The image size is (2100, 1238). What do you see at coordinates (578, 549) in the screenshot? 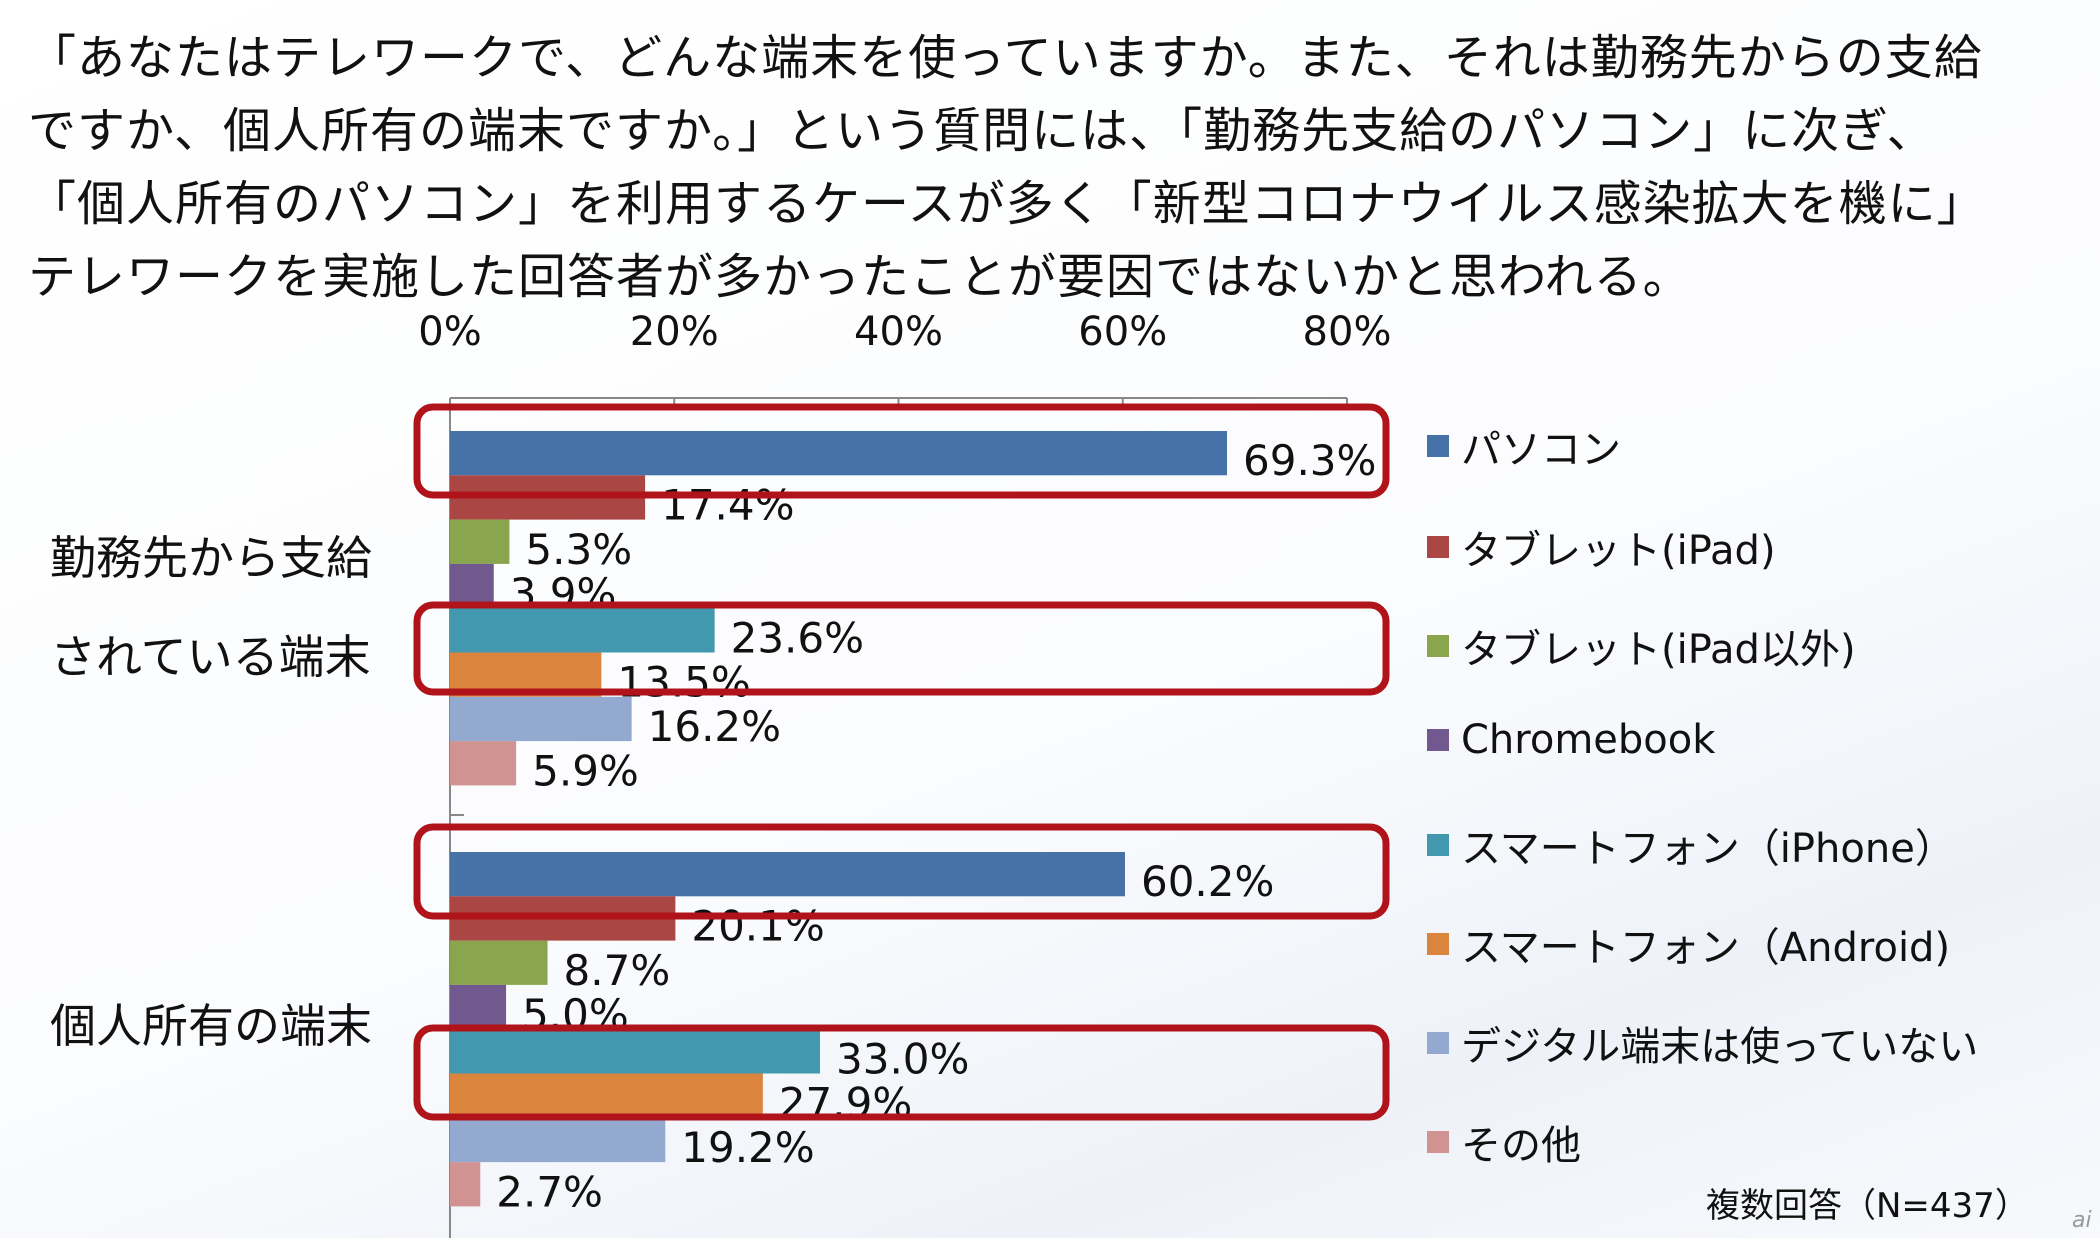
I see `data-label: 5.3%` at bounding box center [578, 549].